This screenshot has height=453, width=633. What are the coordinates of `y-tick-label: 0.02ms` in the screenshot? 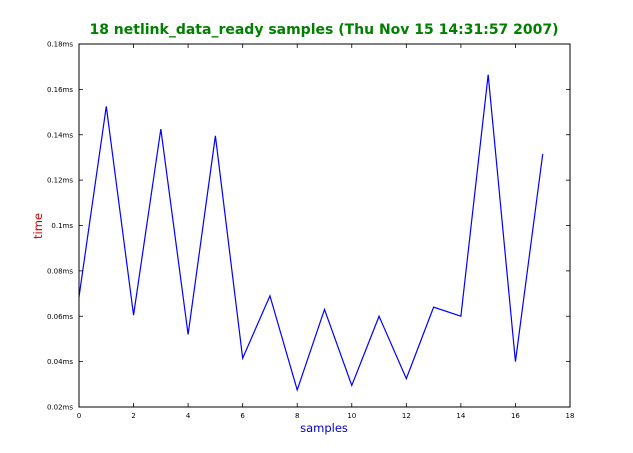 It's located at (60, 408).